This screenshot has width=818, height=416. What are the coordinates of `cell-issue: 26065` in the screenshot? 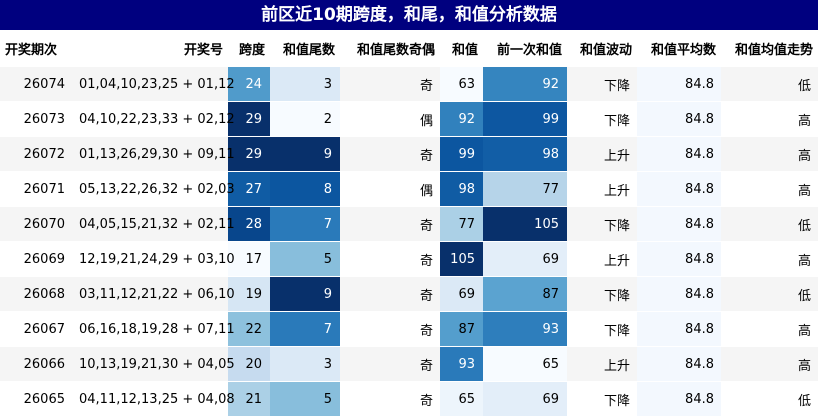 It's located at (36, 399).